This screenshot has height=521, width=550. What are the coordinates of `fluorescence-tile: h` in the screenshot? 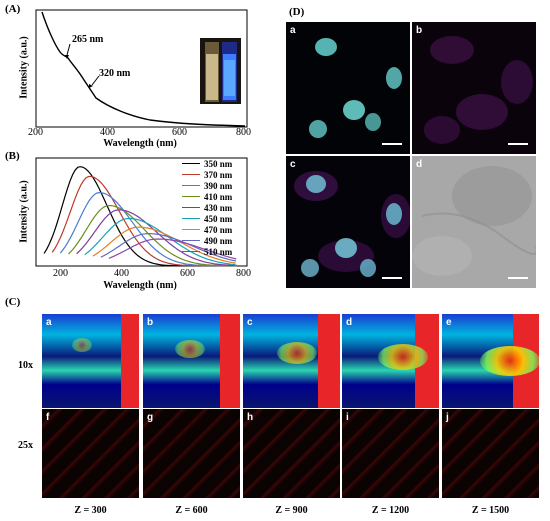 It's located at (291, 453).